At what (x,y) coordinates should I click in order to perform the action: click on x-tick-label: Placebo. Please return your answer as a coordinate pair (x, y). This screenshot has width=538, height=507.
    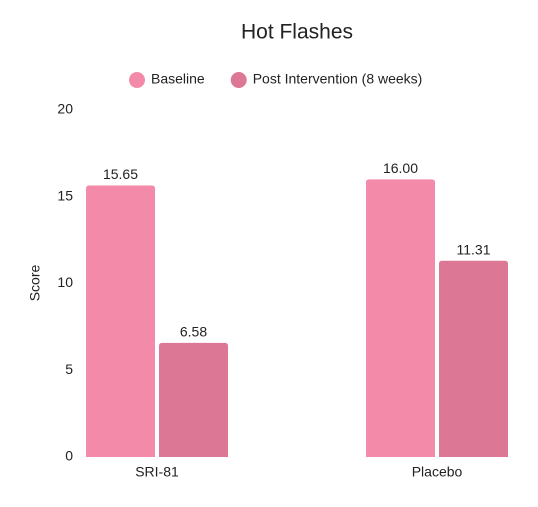
    Looking at the image, I should click on (437, 472).